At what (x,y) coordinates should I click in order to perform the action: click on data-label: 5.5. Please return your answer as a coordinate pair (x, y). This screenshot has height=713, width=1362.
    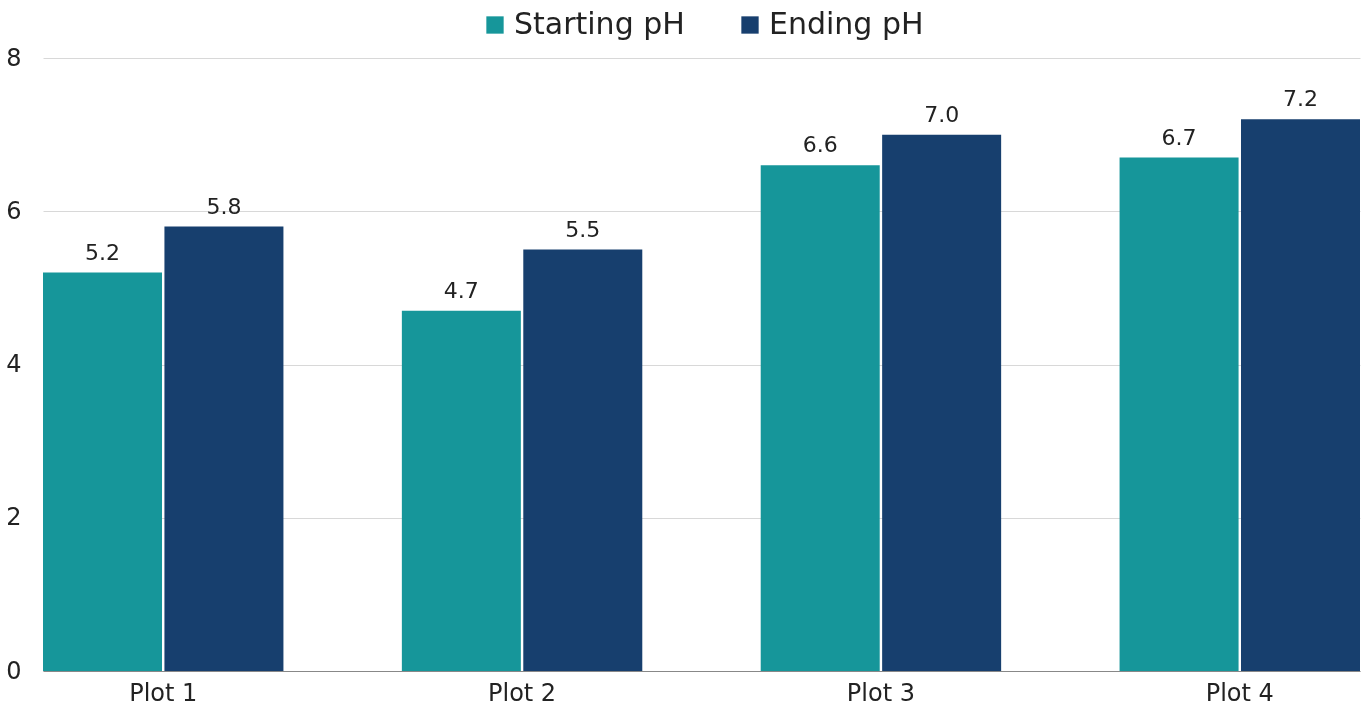
    Looking at the image, I should click on (583, 229).